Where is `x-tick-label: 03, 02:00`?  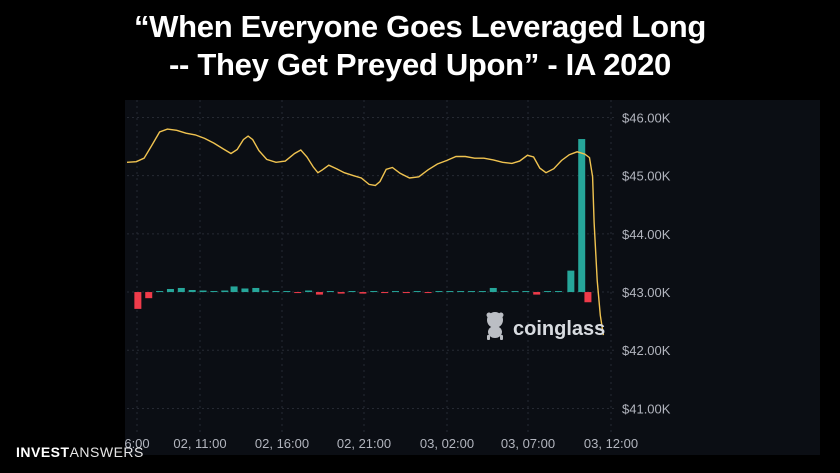
x-tick-label: 03, 02:00 is located at coordinates (447, 443).